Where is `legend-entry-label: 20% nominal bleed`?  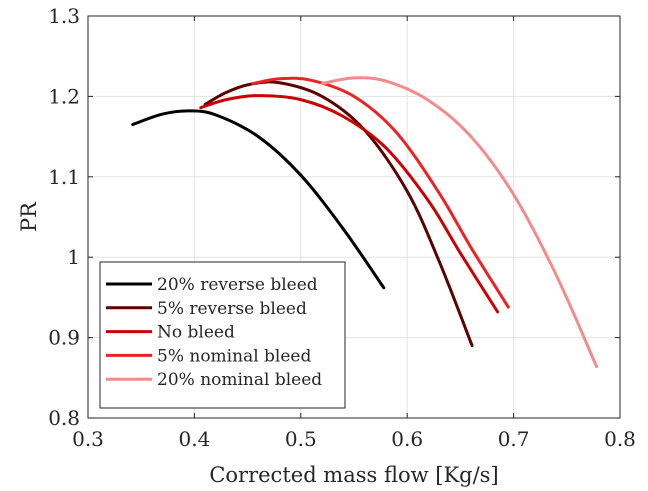 legend-entry-label: 20% nominal bleed is located at coordinates (239, 380).